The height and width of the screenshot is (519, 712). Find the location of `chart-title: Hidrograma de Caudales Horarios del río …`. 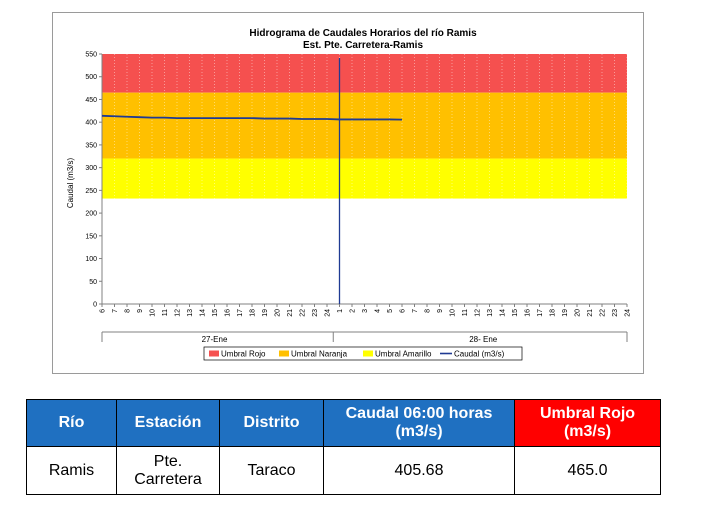

chart-title: Hidrograma de Caudales Horarios del río … is located at coordinates (363, 33).